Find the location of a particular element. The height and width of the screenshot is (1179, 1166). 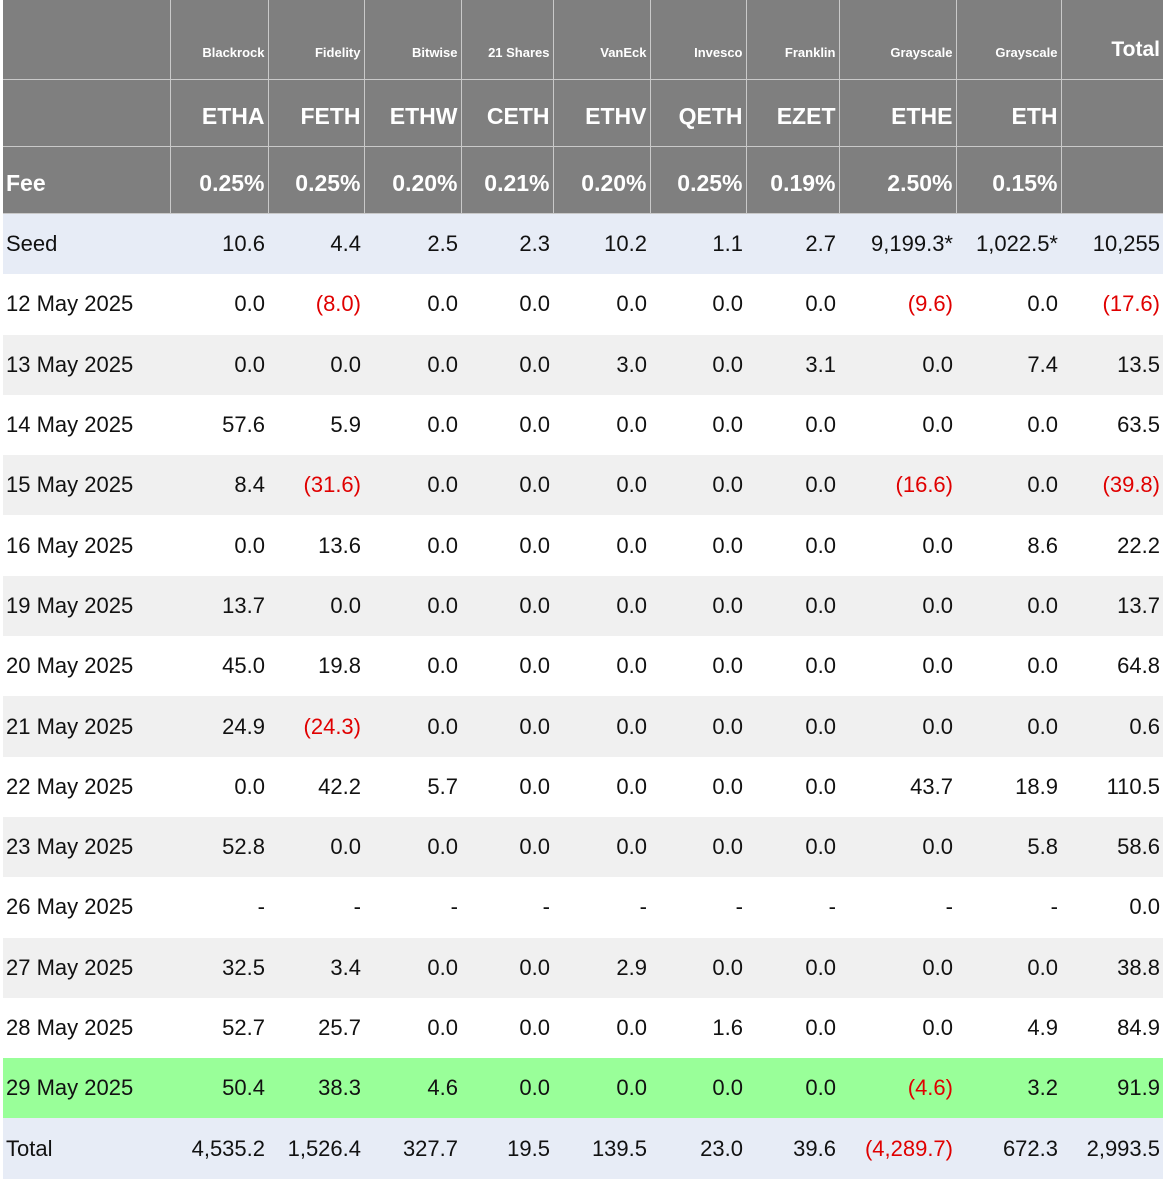

value-cell: 4.4 is located at coordinates (316, 244).